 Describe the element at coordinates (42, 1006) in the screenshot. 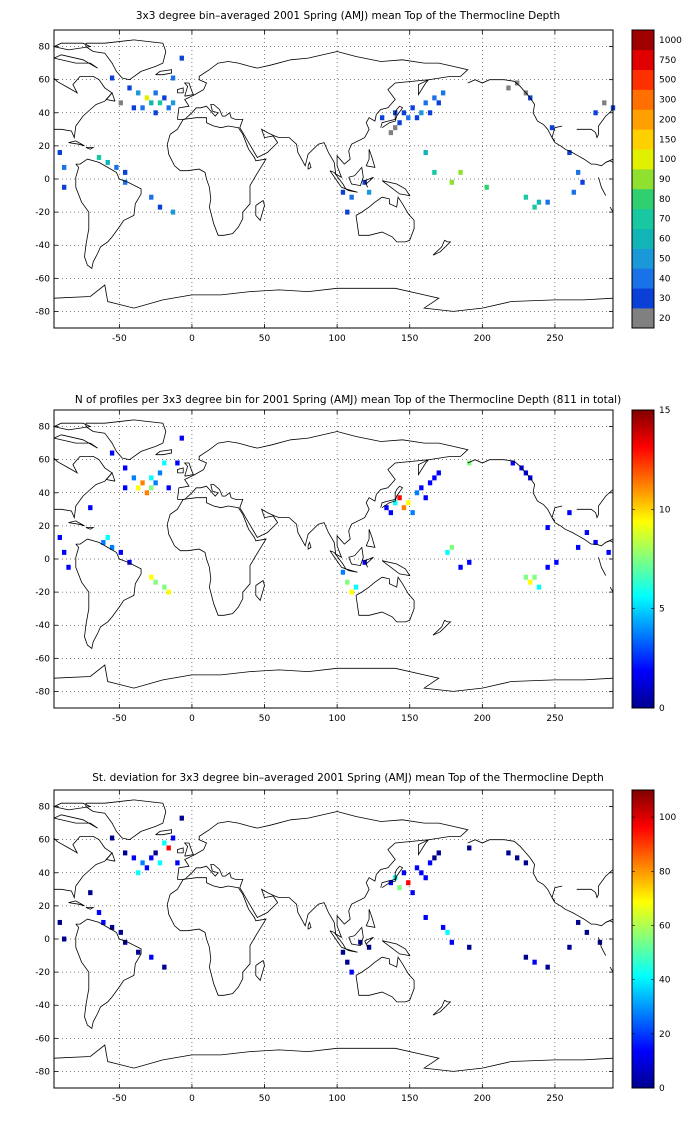

I see `y-tick-label: -40` at that location.